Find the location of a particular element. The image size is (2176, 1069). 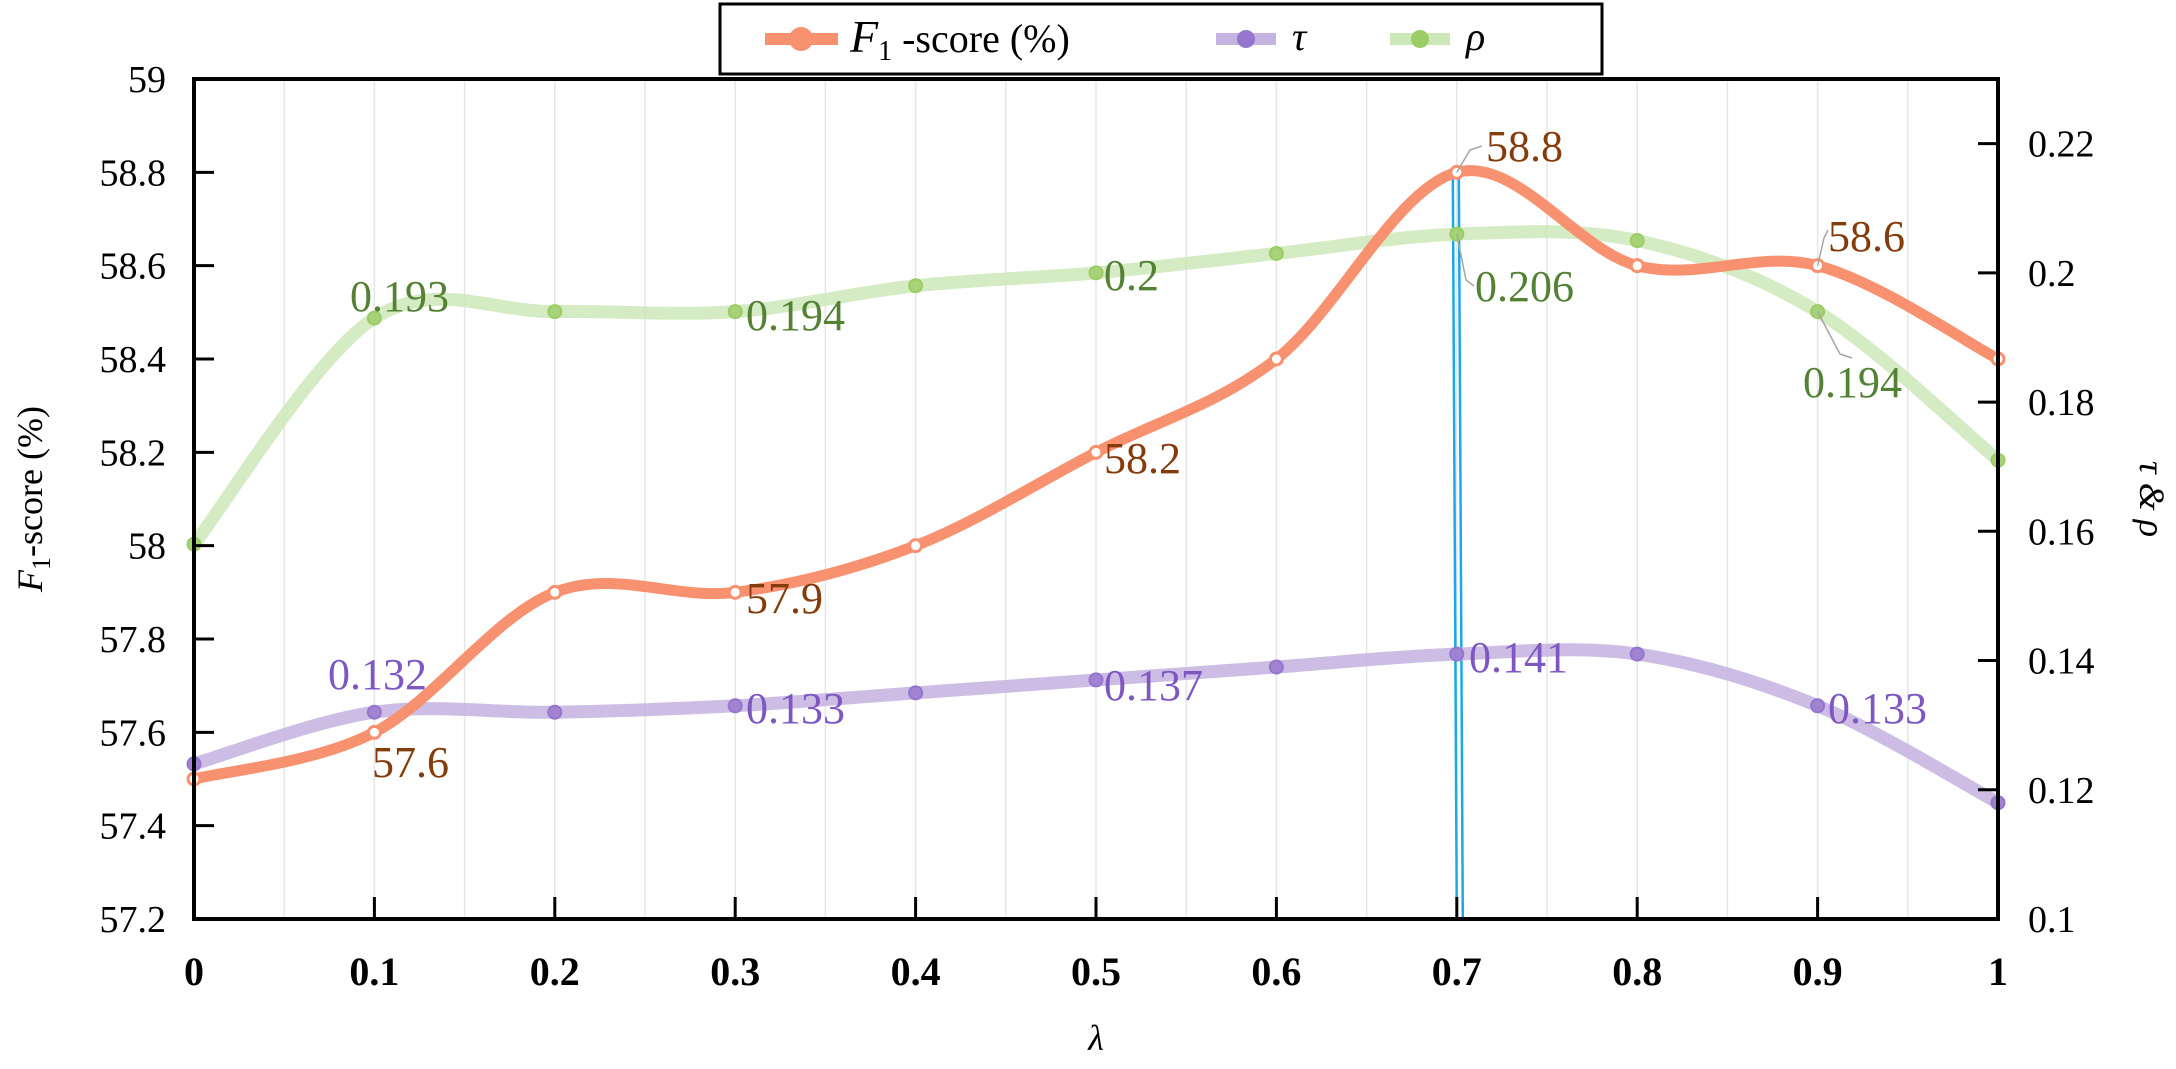

data-label-f1: 57.9 is located at coordinates (784, 598).